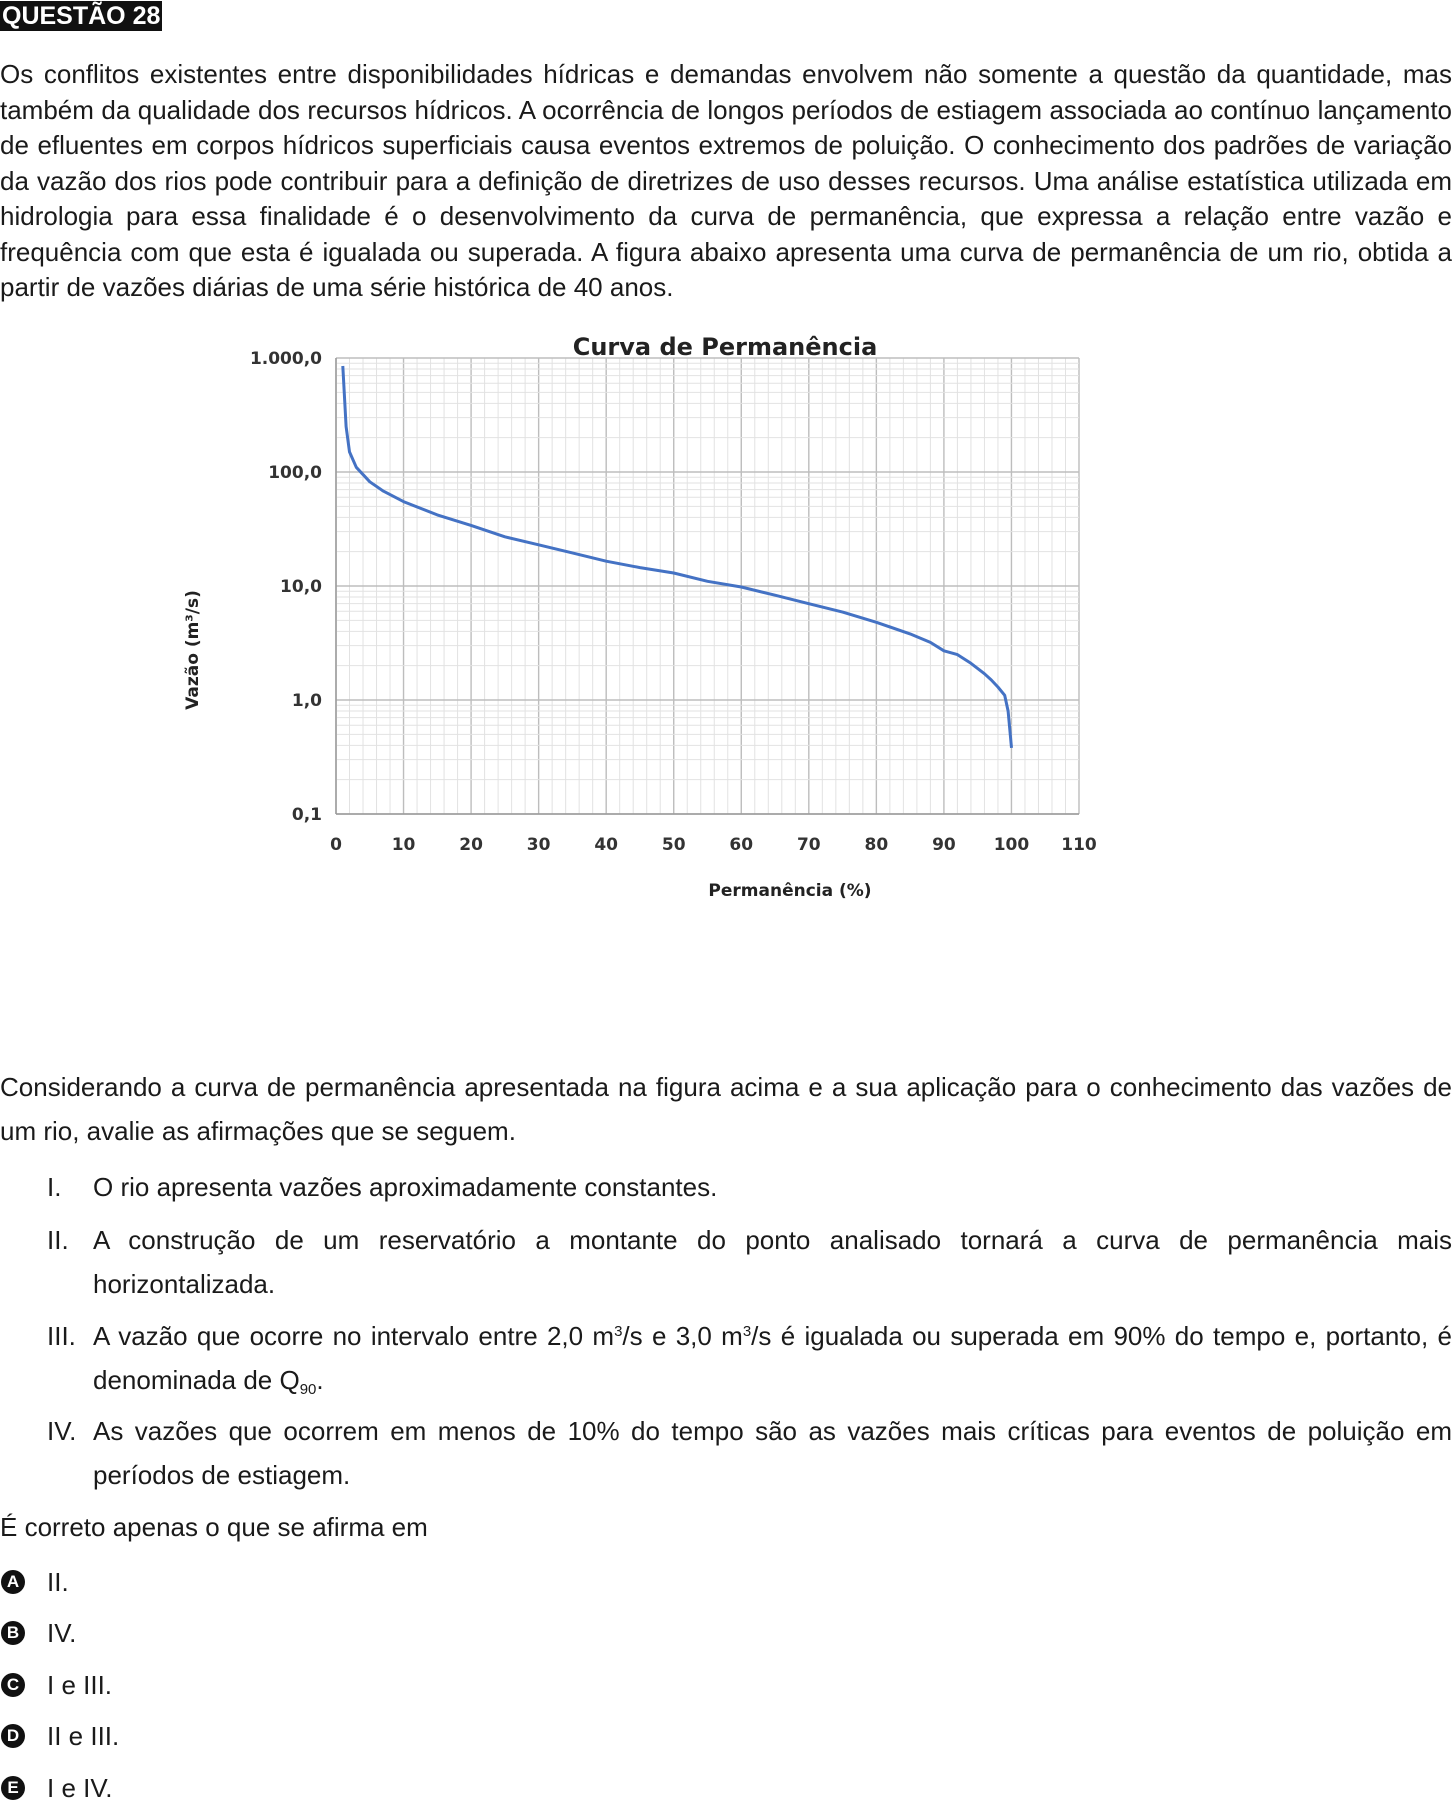 The height and width of the screenshot is (1807, 1456). What do you see at coordinates (725, 347) in the screenshot?
I see `chart-title: Curva de Permanência` at bounding box center [725, 347].